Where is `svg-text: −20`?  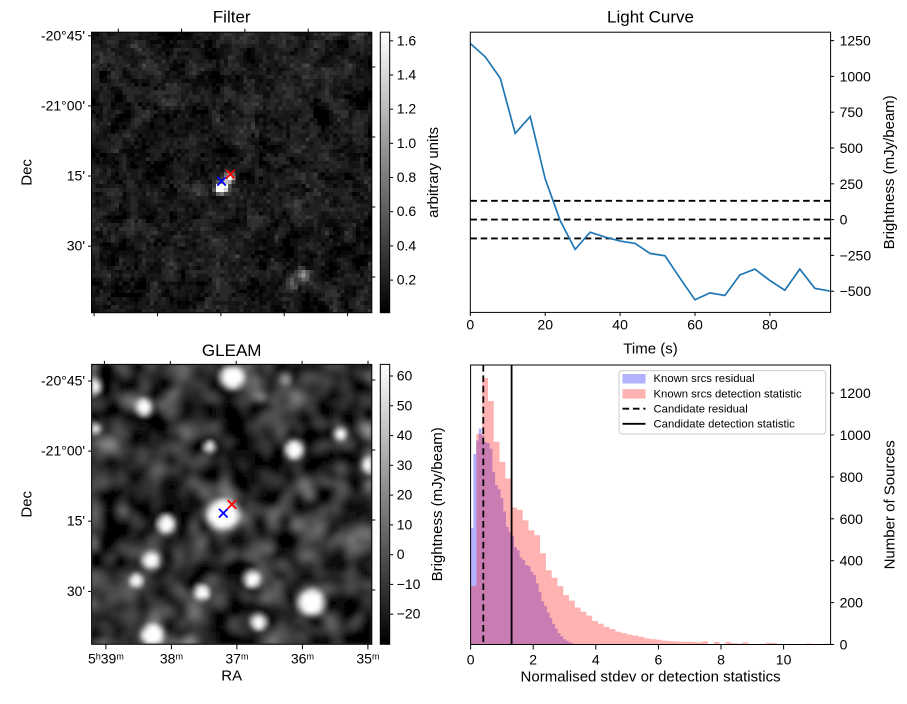
svg-text: −20 is located at coordinates (409, 614).